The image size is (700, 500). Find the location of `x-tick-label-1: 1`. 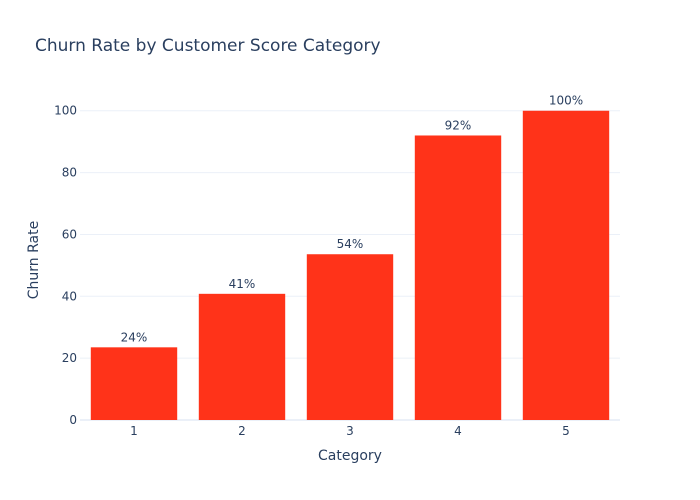

x-tick-label-1: 1 is located at coordinates (134, 431).